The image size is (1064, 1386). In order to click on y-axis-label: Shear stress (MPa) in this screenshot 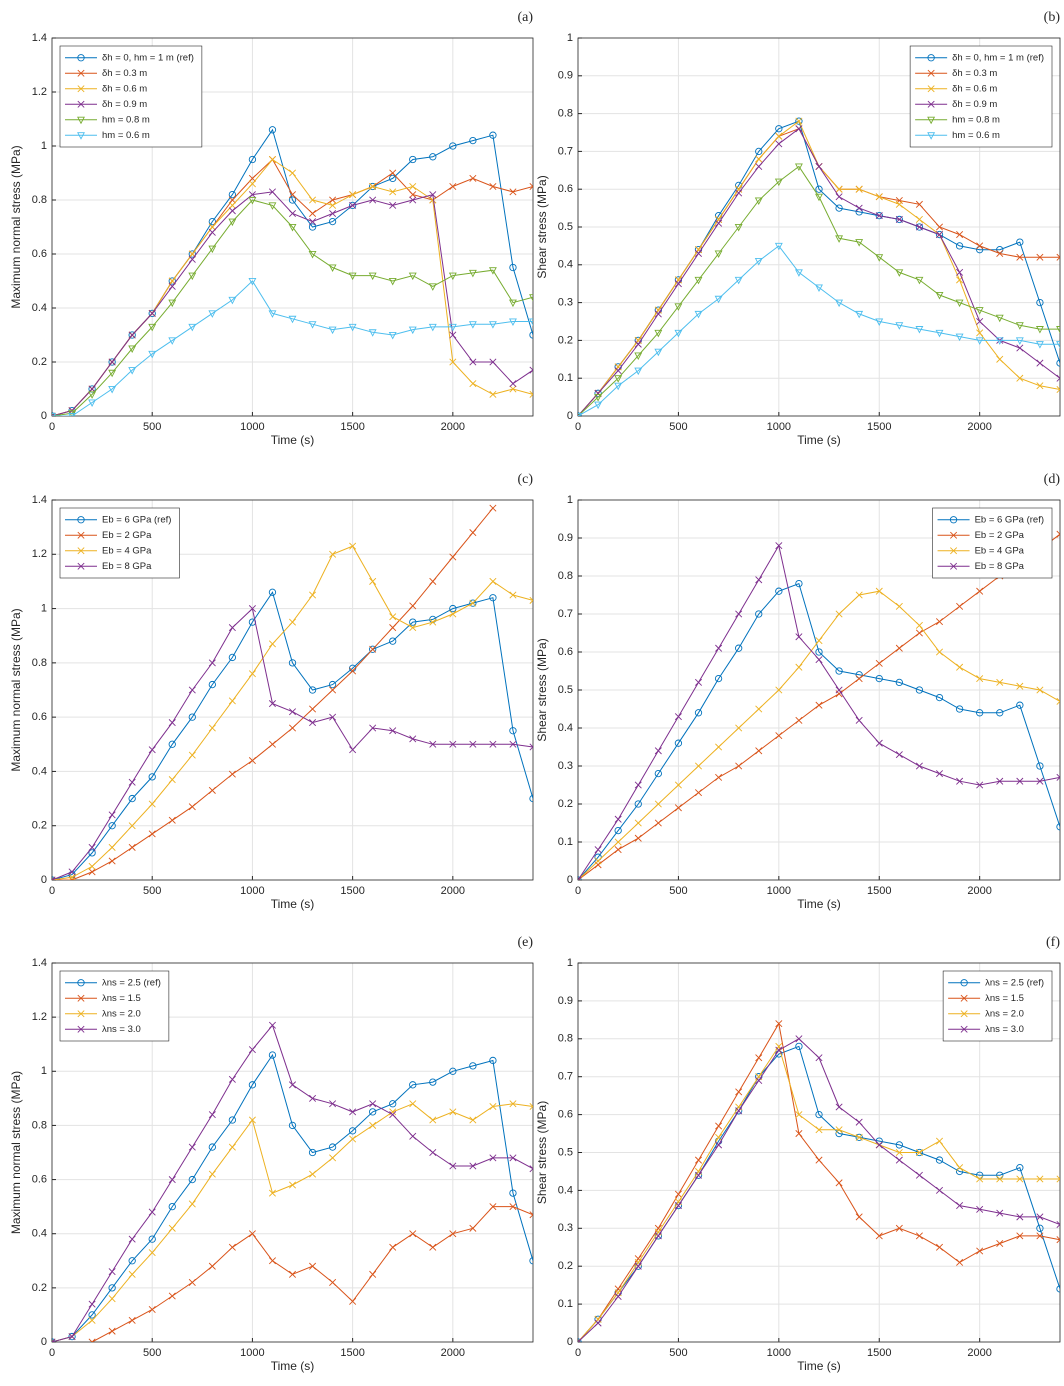, I will do `click(542, 226)`.